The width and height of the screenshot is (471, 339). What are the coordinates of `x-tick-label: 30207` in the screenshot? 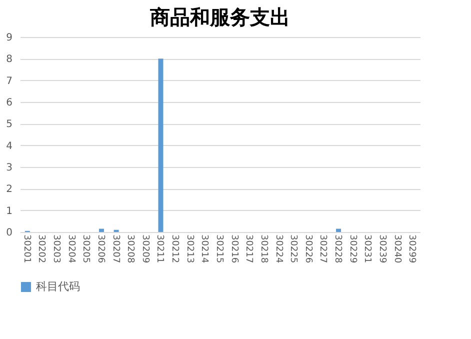 It's located at (115, 249).